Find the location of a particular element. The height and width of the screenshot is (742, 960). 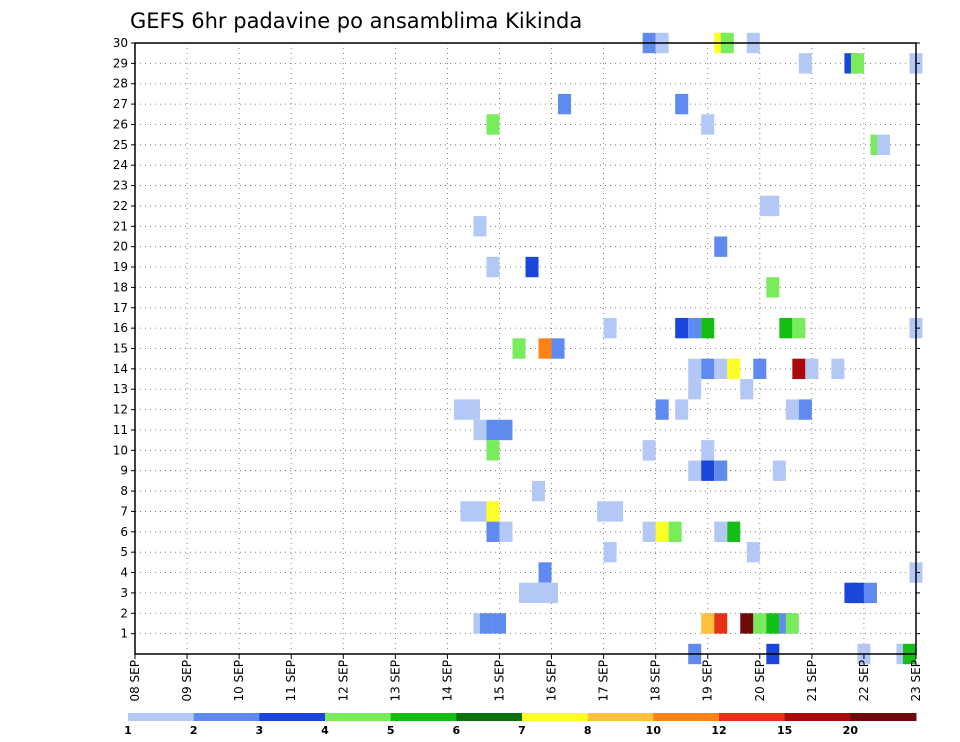

y-tick-label: 22 is located at coordinates (120, 206).